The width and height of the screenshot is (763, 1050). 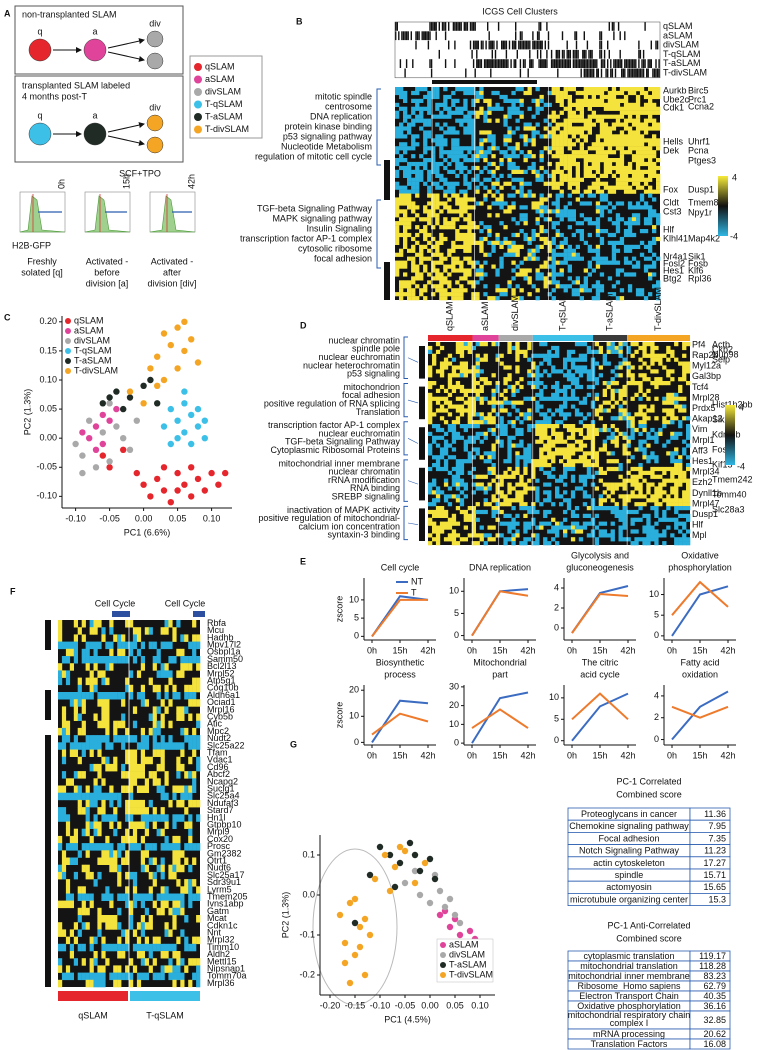 I want to click on x-tick-label: 0h, so click(x=372, y=755).